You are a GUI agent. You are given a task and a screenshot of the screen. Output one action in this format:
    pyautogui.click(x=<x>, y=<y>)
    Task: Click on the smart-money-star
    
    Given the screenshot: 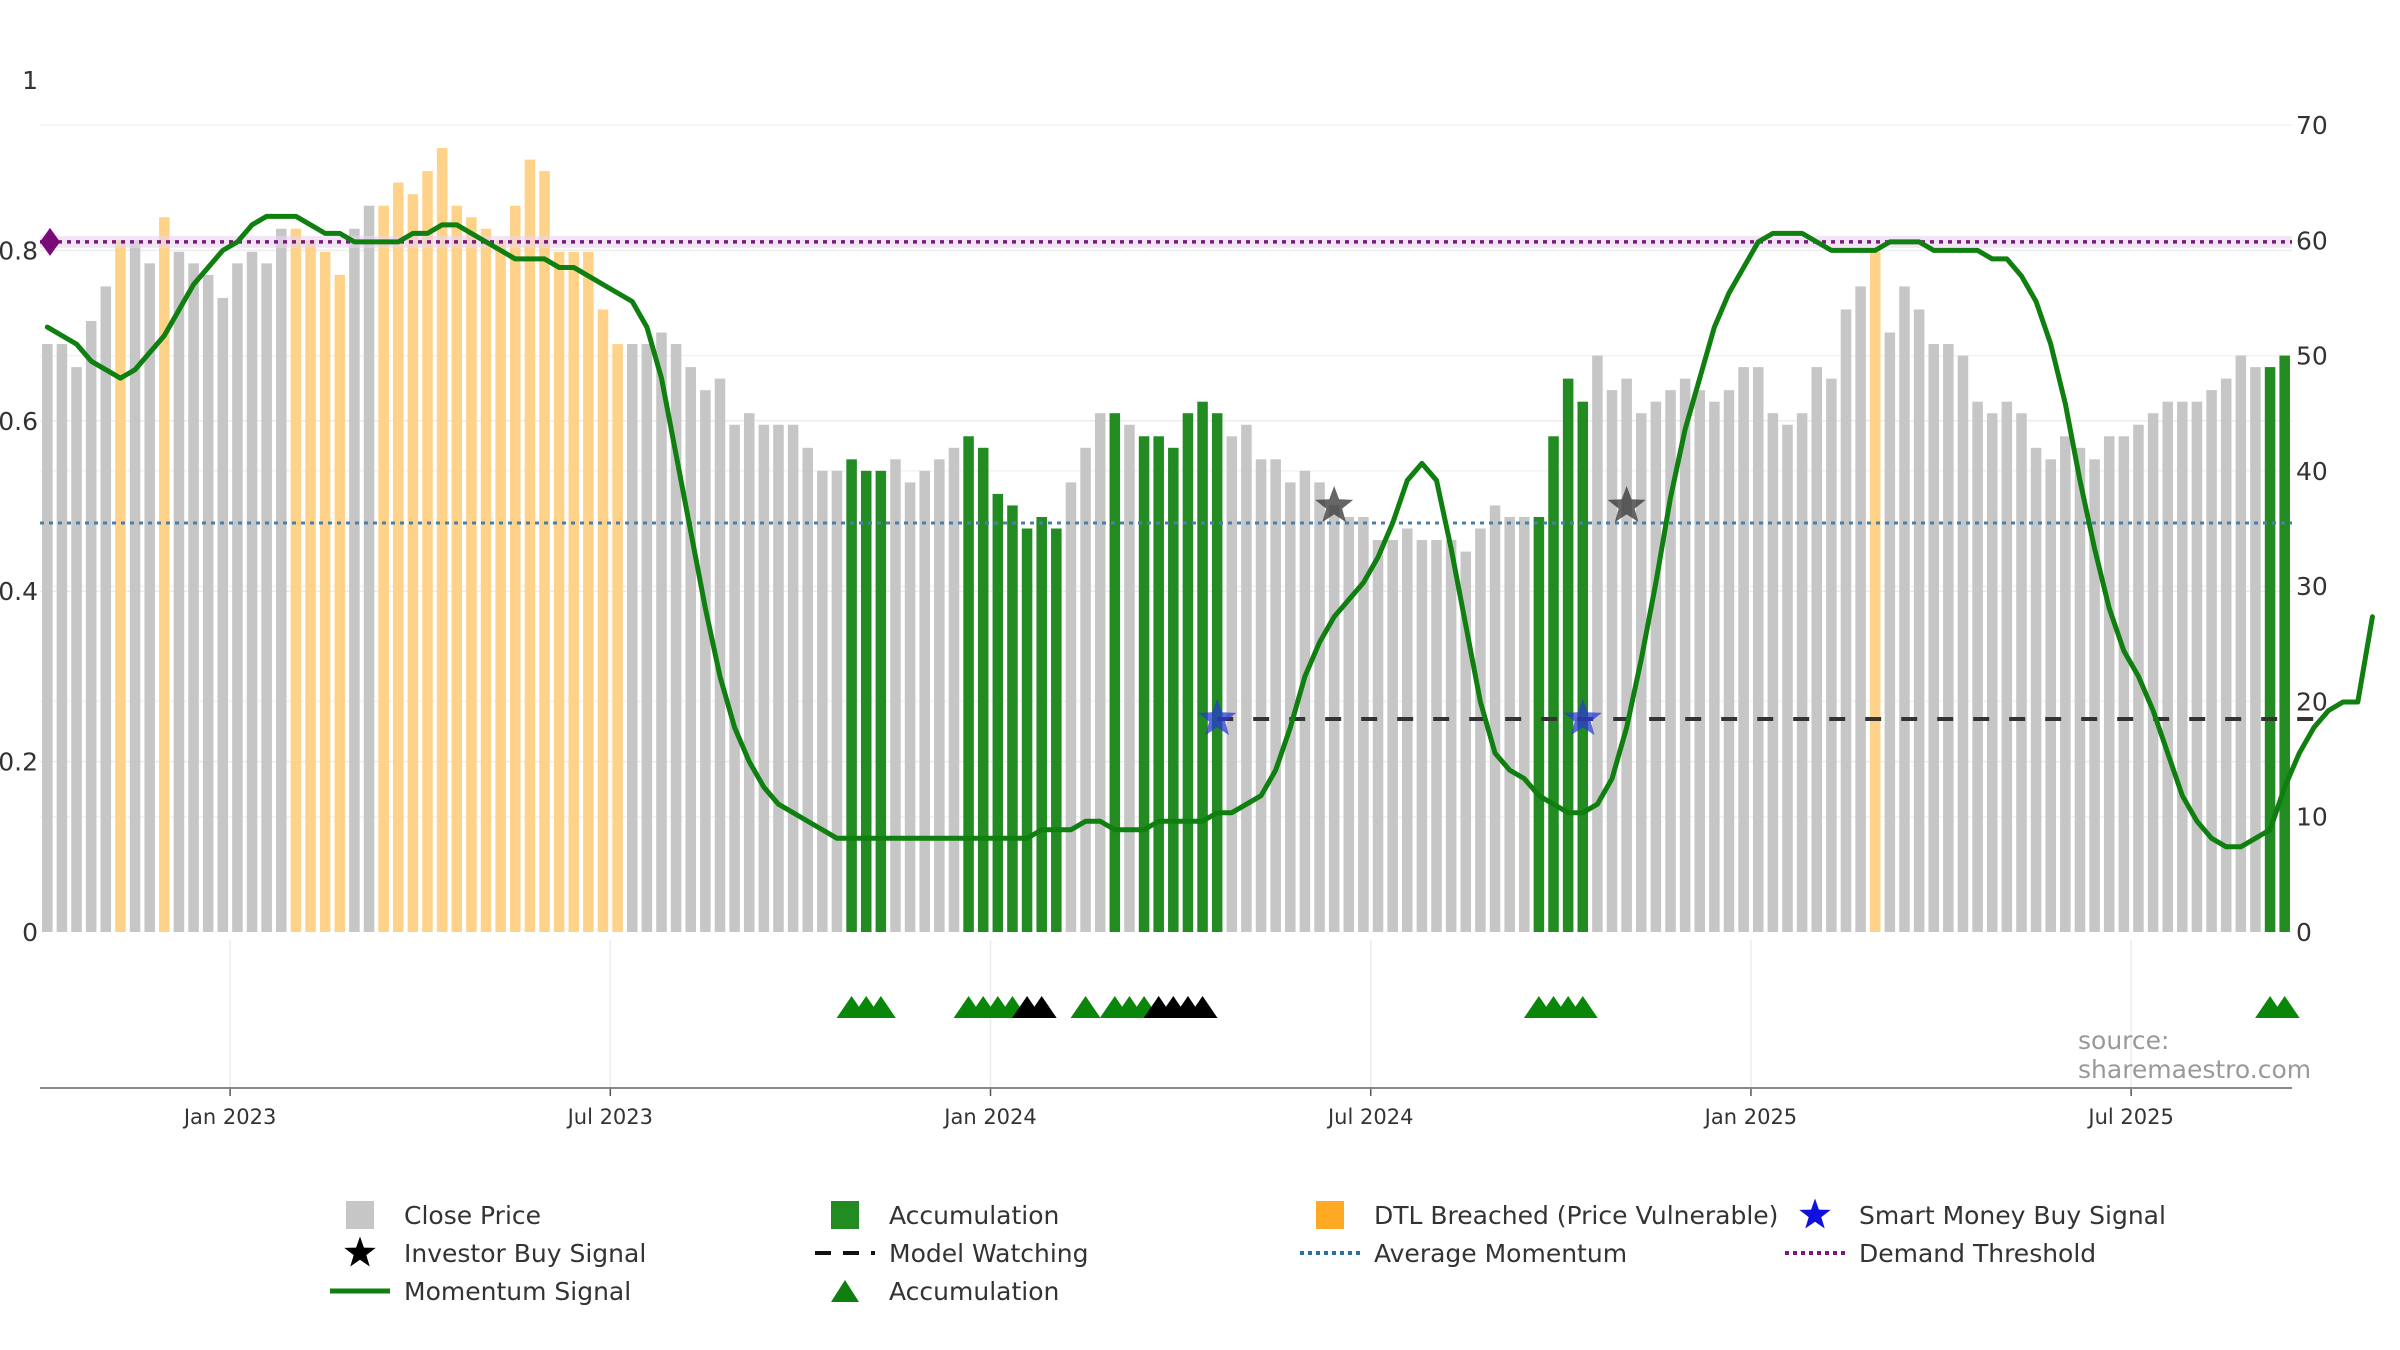 What is the action you would take?
    pyautogui.click(x=1582, y=717)
    